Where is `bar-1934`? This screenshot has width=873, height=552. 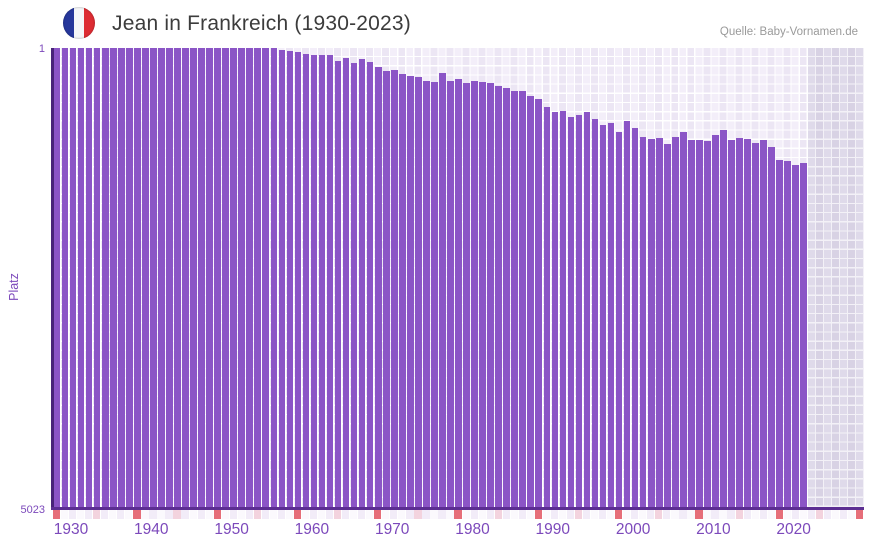
bar-1934 is located at coordinates (89, 277).